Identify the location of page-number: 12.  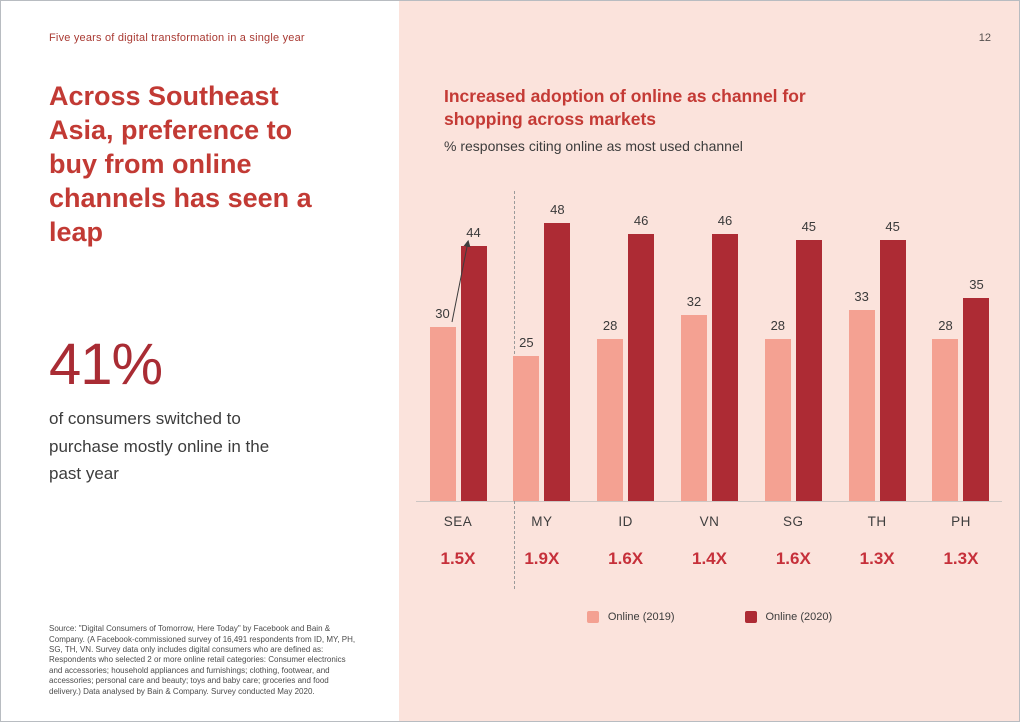
(984, 38).